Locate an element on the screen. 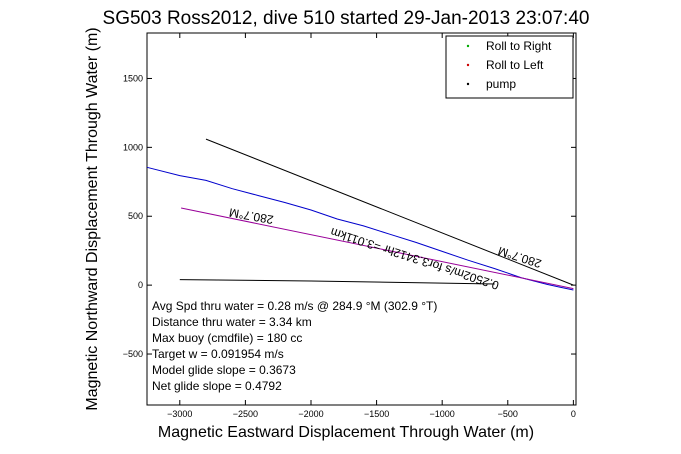 The image size is (681, 454). y-tick-label: 1500 is located at coordinates (133, 78).